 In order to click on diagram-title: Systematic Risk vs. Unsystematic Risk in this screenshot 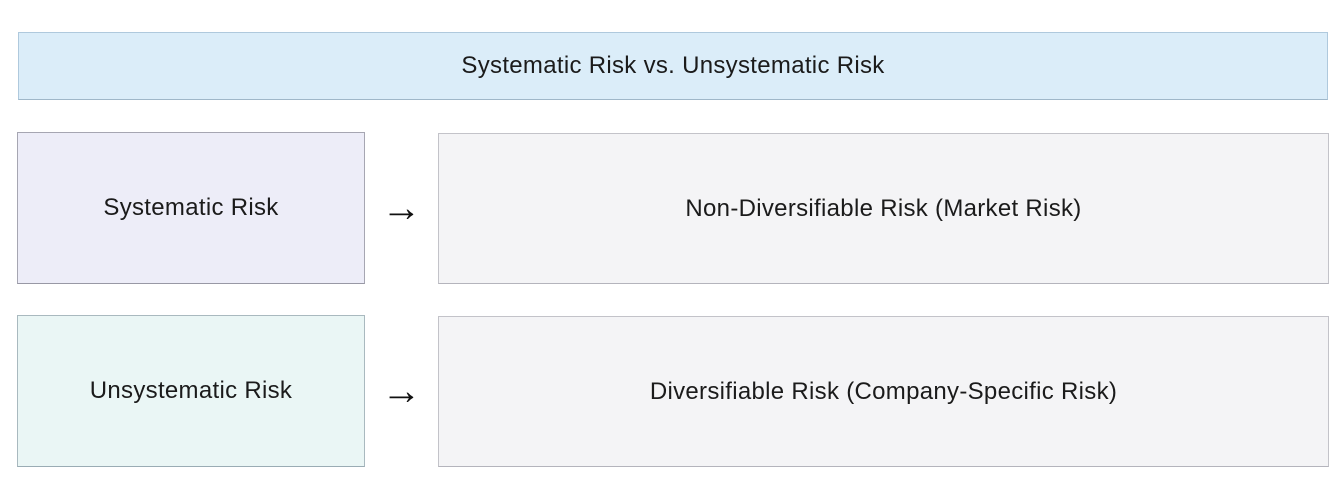, I will do `click(673, 65)`.